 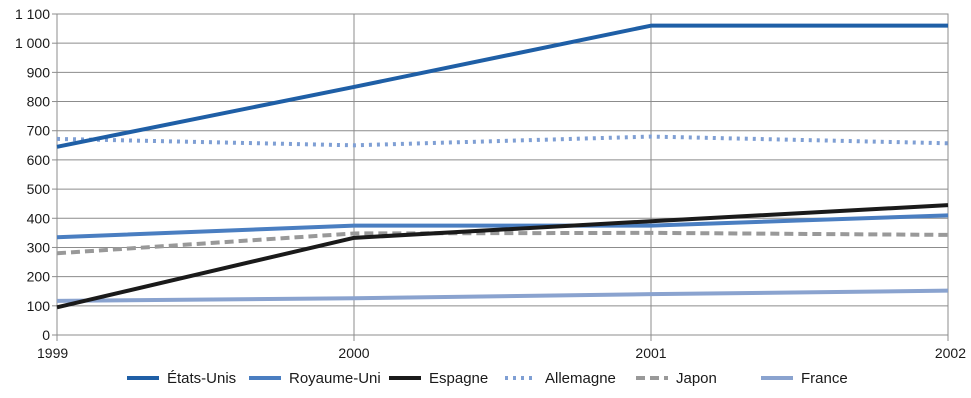 What do you see at coordinates (458, 378) in the screenshot?
I see `legend-label-espagne: Espagne` at bounding box center [458, 378].